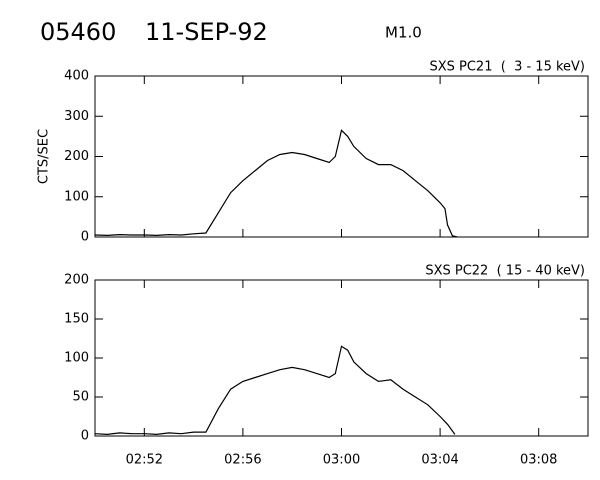 This screenshot has width=600, height=480. I want to click on x-tick-label: 02:52, so click(144, 460).